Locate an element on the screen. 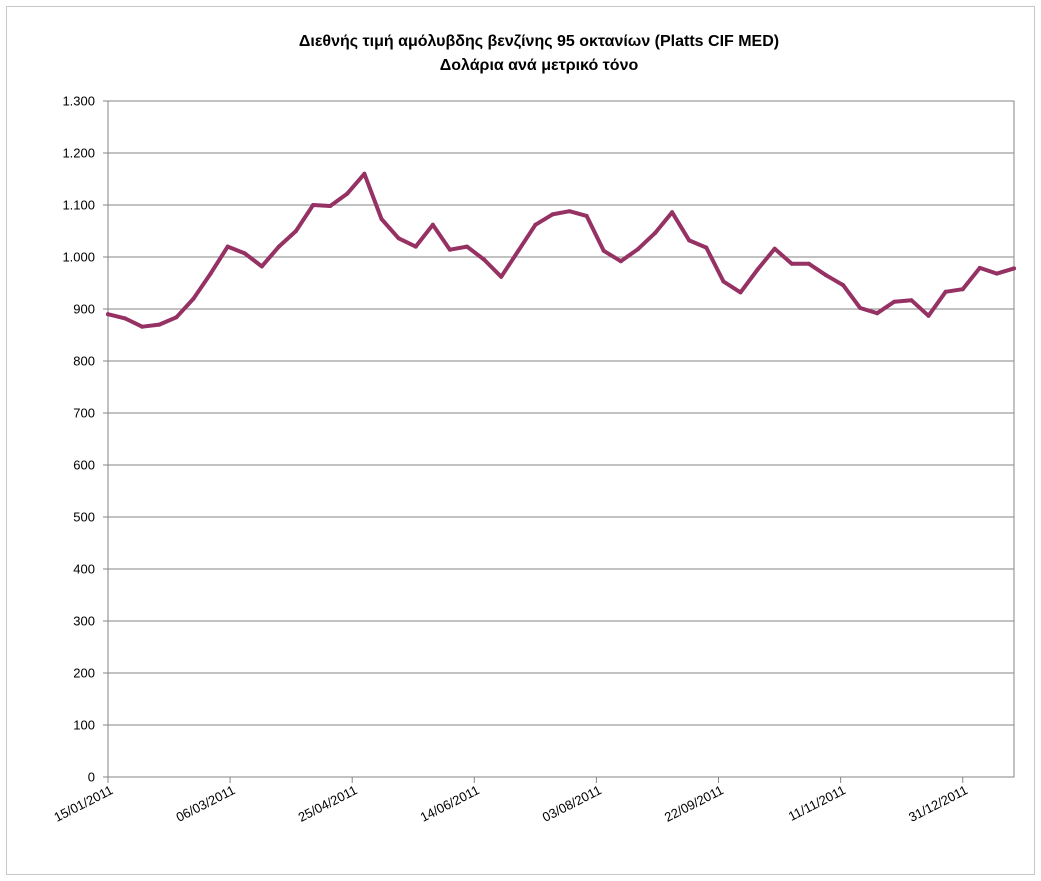  y-tick-label: 1.100 is located at coordinates (78, 205).